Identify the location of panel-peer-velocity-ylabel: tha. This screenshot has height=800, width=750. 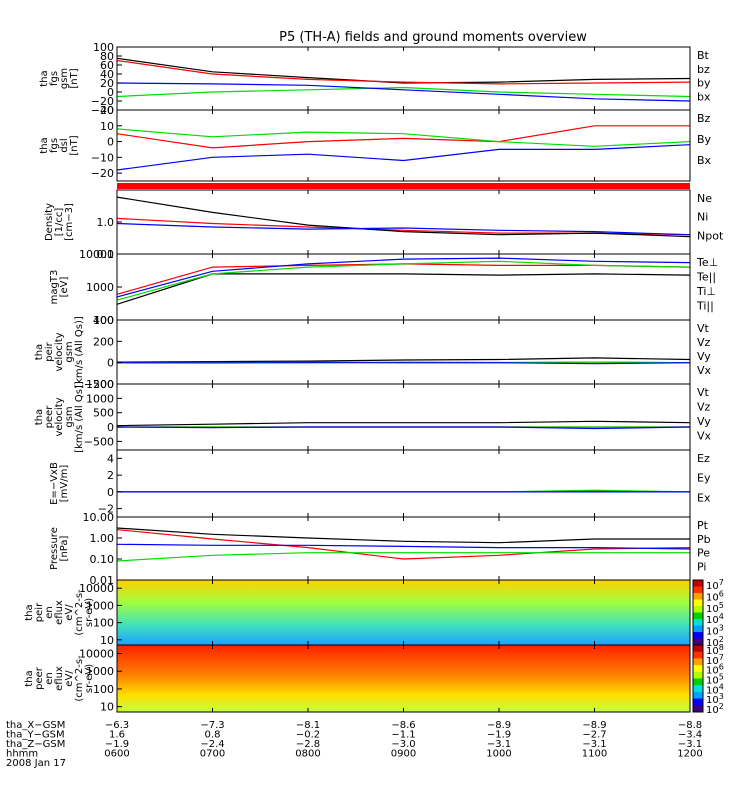
(39, 417).